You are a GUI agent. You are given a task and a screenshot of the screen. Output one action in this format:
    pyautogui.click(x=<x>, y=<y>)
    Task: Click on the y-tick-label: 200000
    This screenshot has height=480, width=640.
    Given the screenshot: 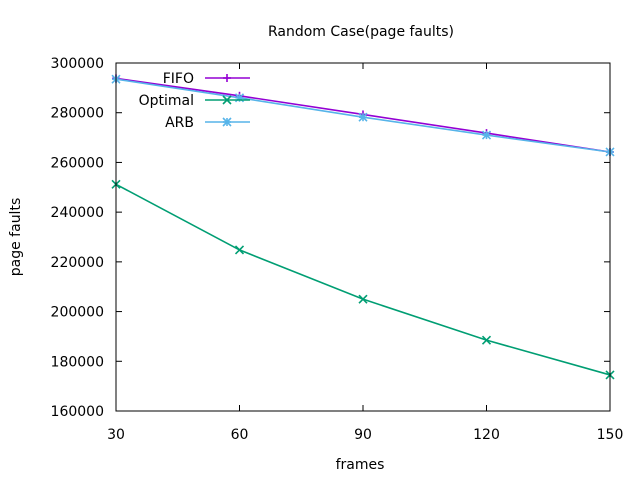 What is the action you would take?
    pyautogui.click(x=77, y=313)
    